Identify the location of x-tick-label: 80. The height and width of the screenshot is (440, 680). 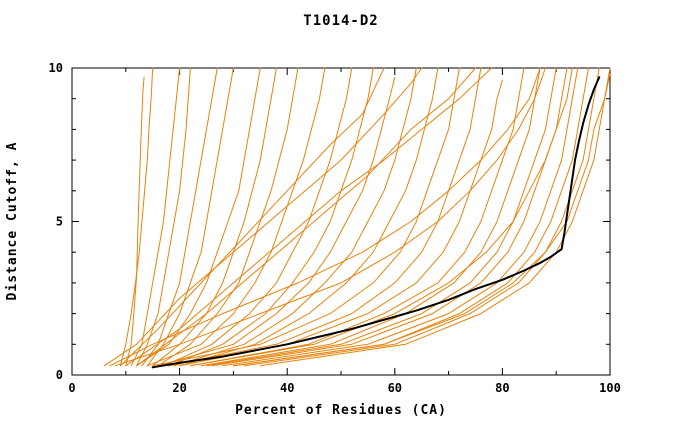
(502, 388).